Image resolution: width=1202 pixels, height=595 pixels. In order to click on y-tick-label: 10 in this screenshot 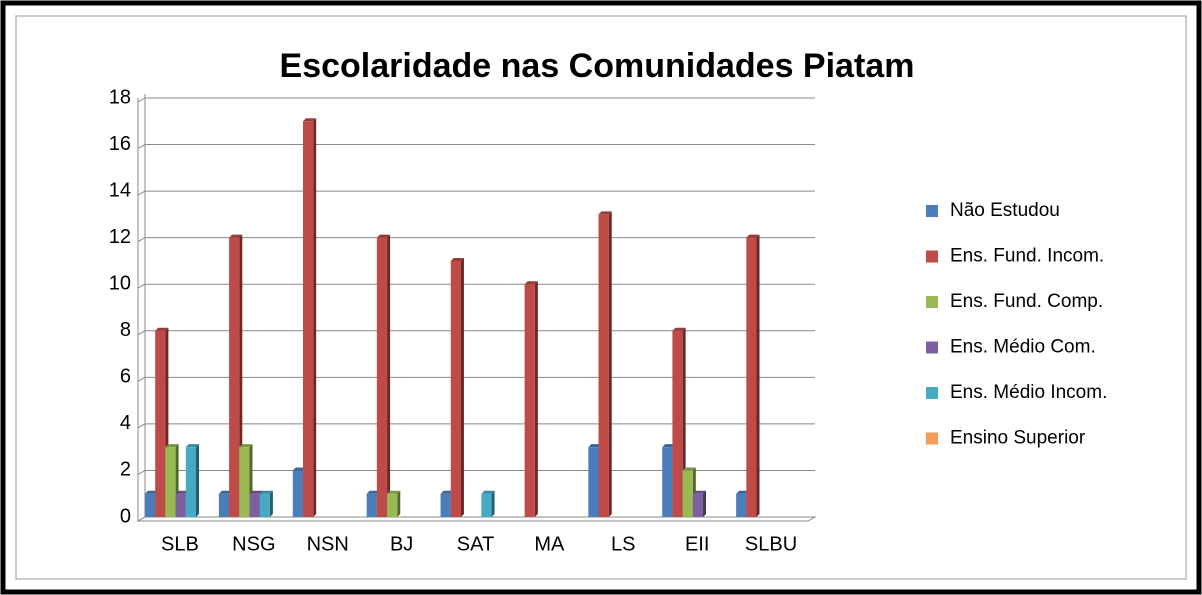, I will do `click(120, 284)`.